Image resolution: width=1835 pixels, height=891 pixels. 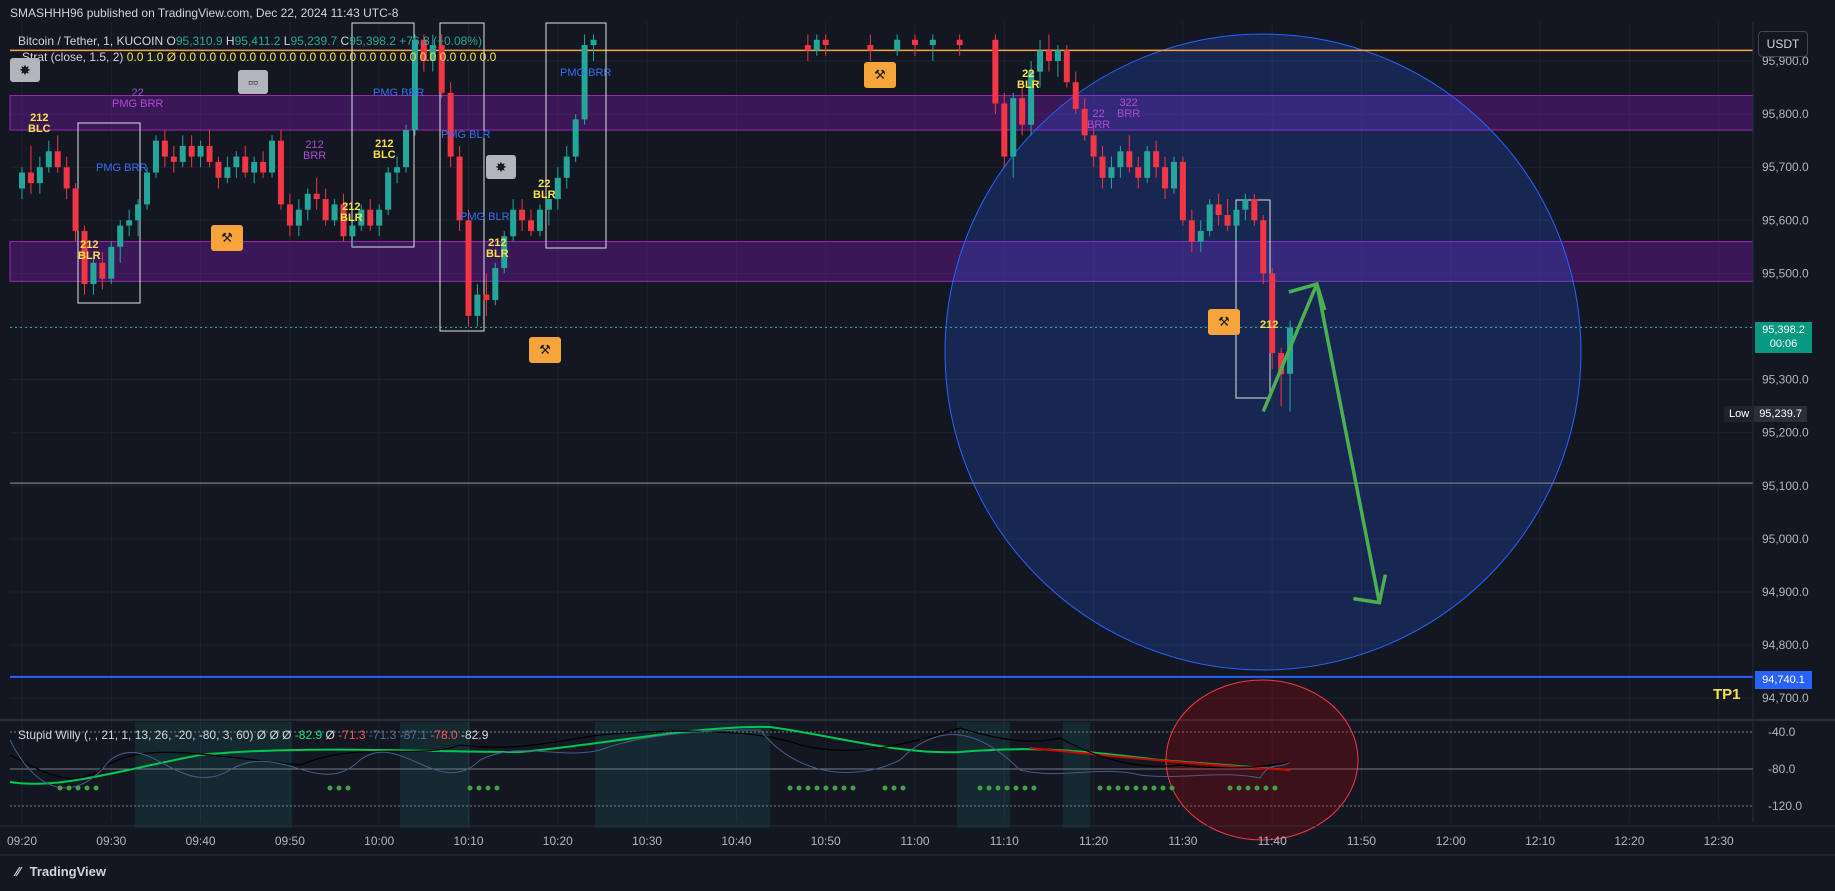 I want to click on strat-name: Strat (close, 1.5, 2), so click(x=73, y=57).